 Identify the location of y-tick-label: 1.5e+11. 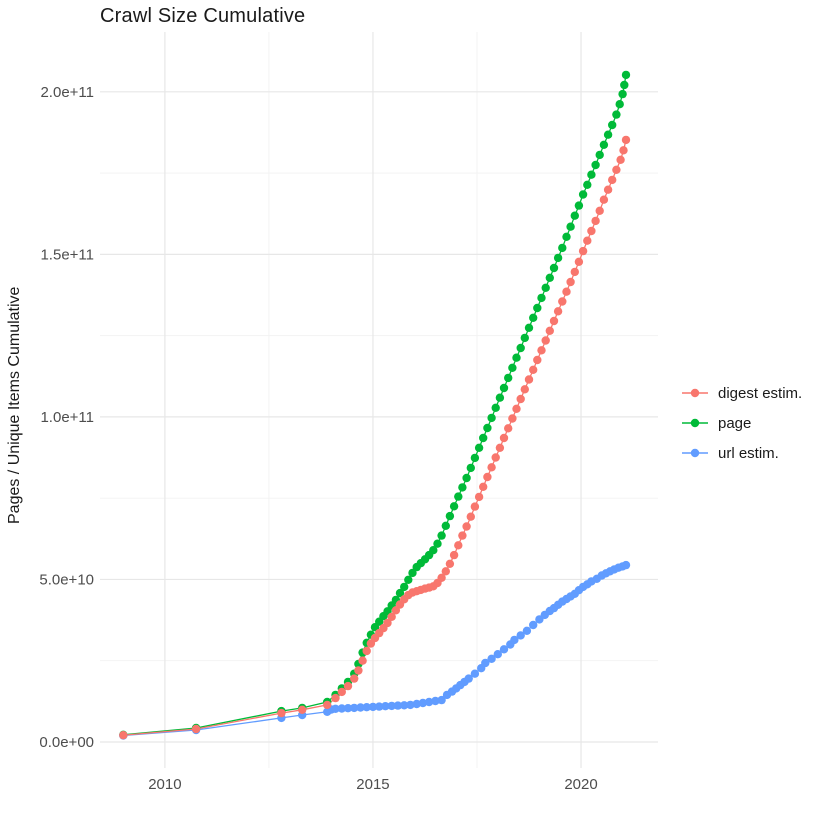
(67, 254).